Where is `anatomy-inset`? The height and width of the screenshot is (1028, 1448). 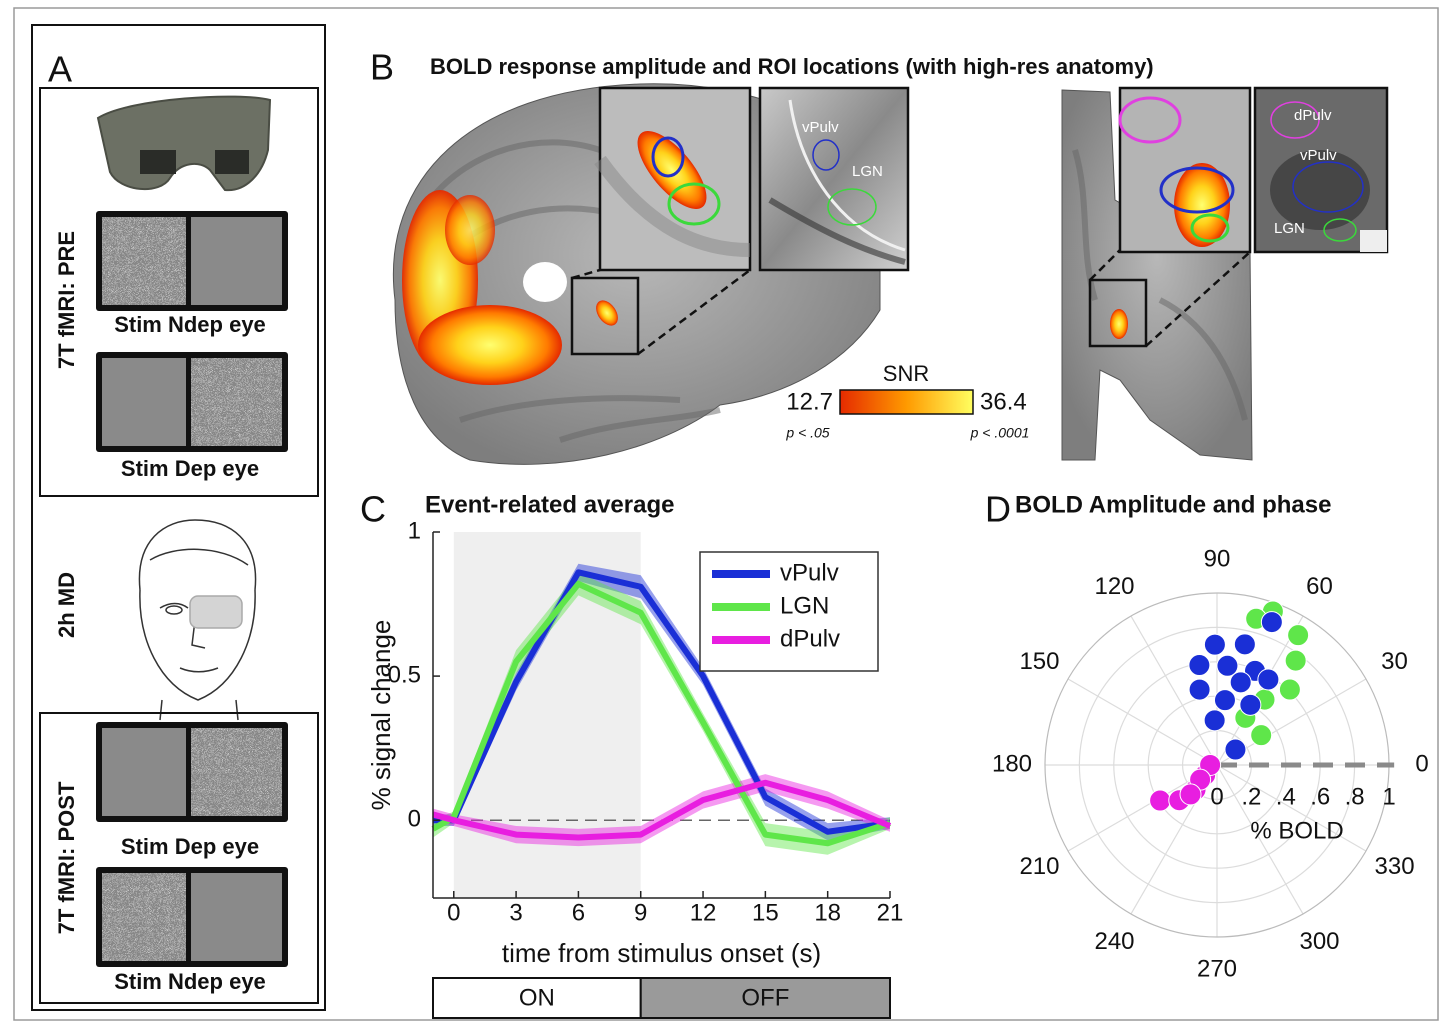
anatomy-inset is located at coordinates (834, 179).